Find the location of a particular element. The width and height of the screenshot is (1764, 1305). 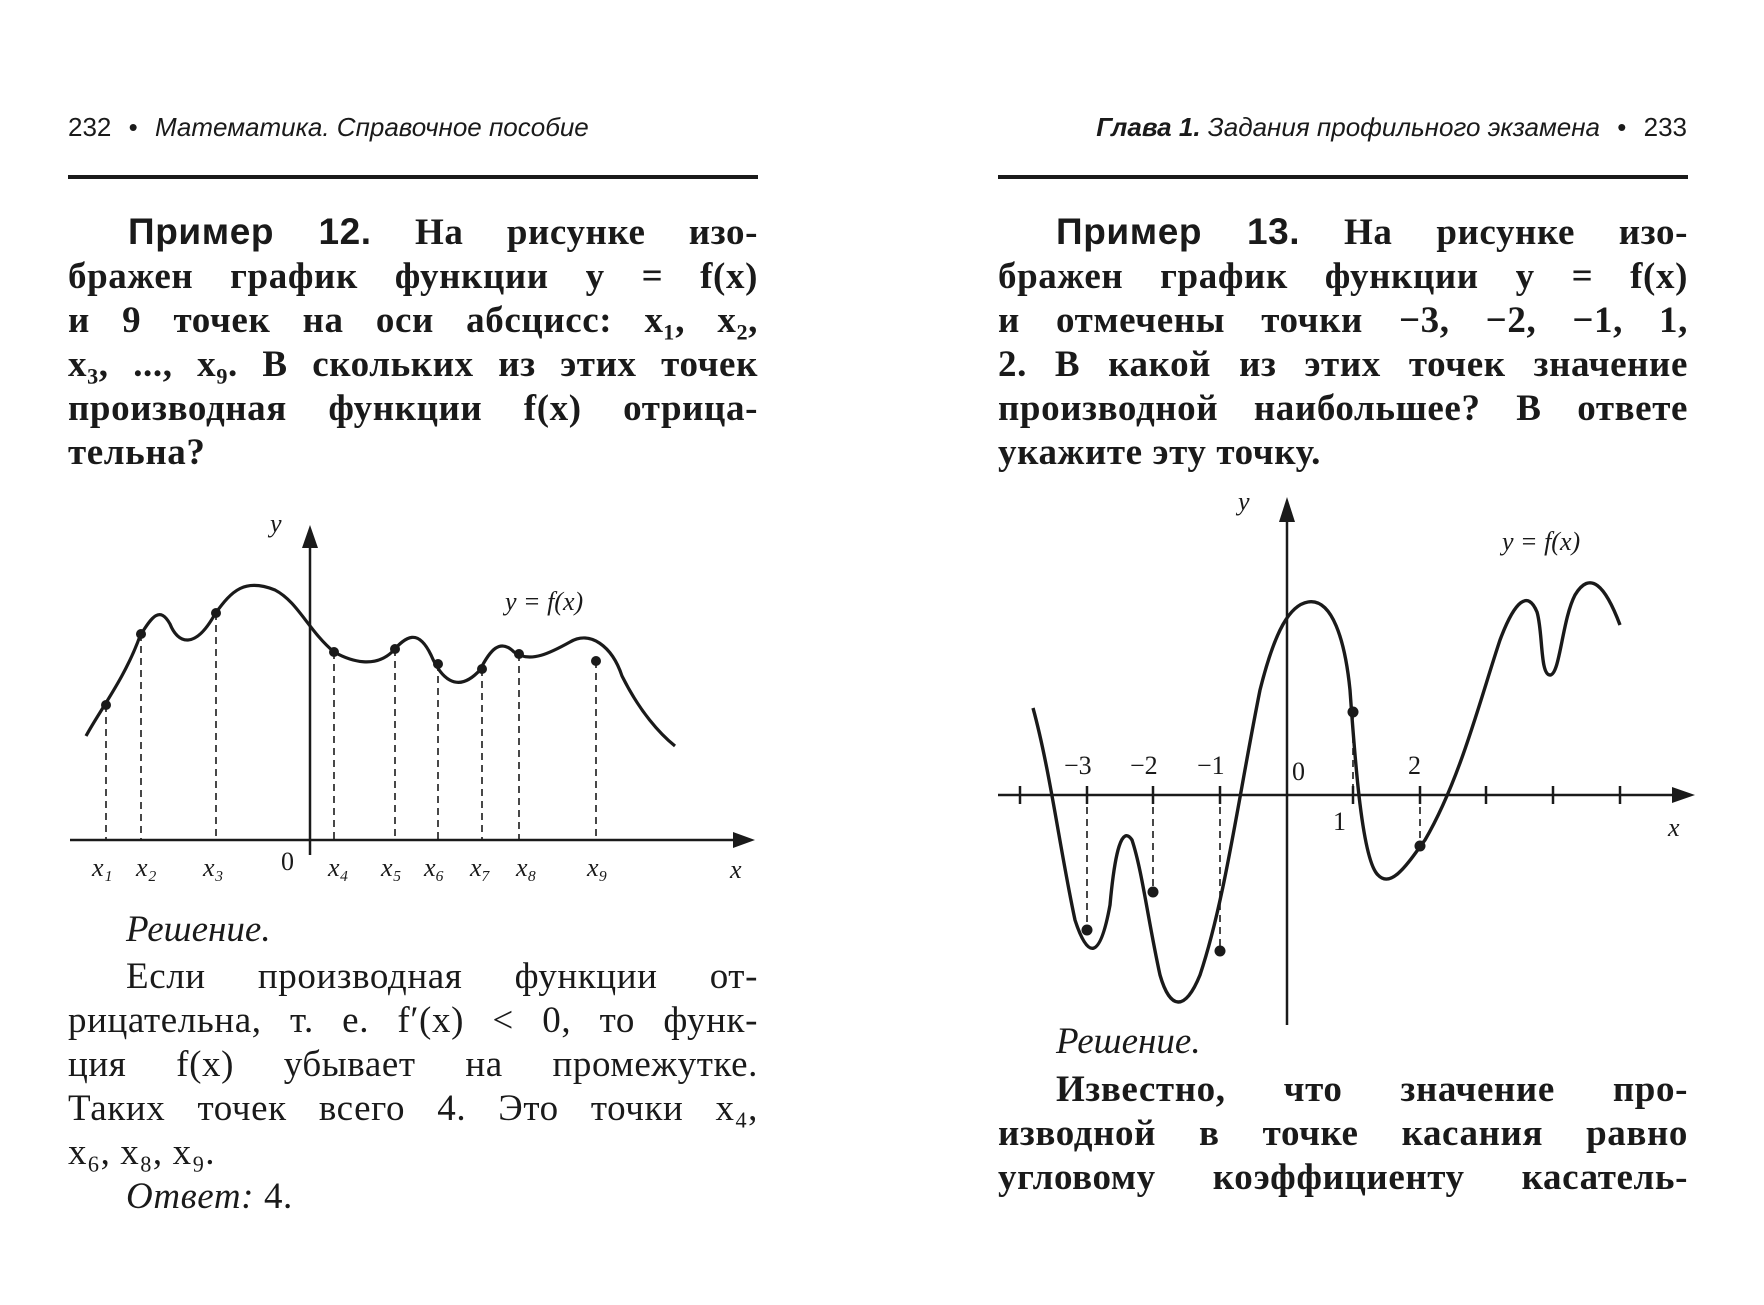

label-x5: x₅ is located at coordinates (391, 867).